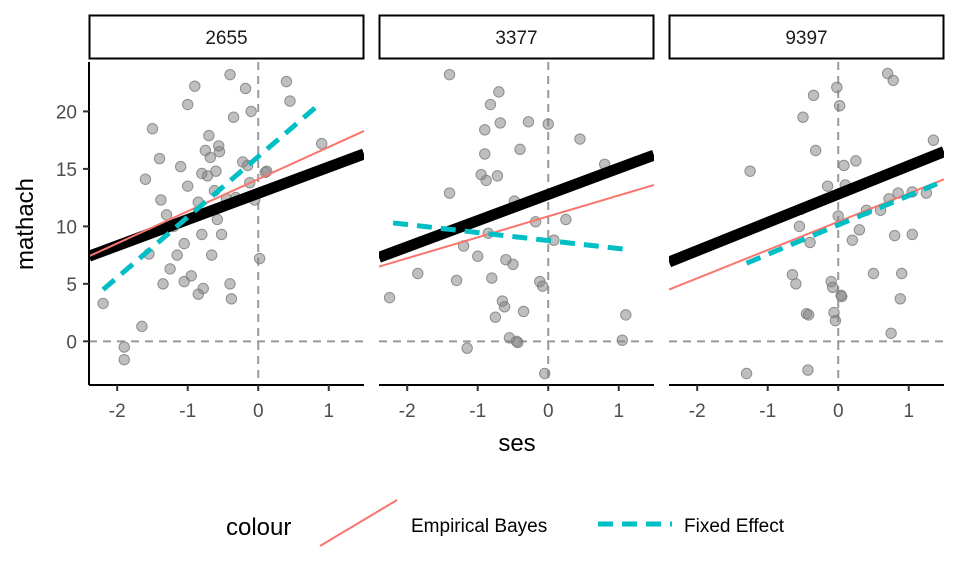  Describe the element at coordinates (358, 523) in the screenshot. I see `legend-key-empirical-bayes` at that location.